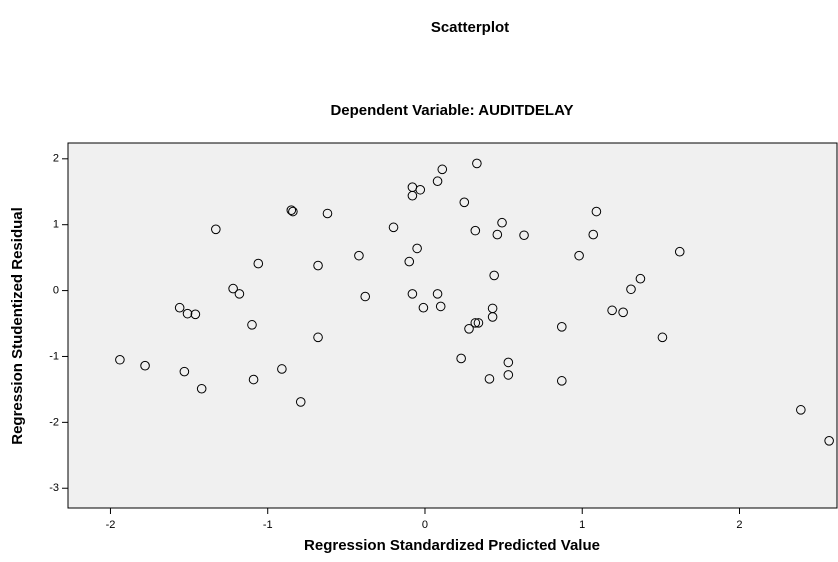 The height and width of the screenshot is (562, 838). Describe the element at coordinates (54, 356) in the screenshot. I see `y-tick-label: -1` at that location.